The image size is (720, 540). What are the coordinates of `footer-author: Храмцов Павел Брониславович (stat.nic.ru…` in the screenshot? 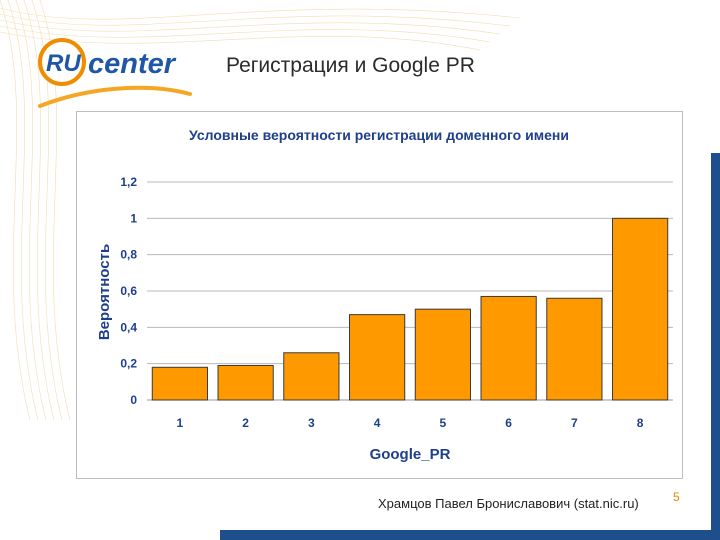 It's located at (508, 503).